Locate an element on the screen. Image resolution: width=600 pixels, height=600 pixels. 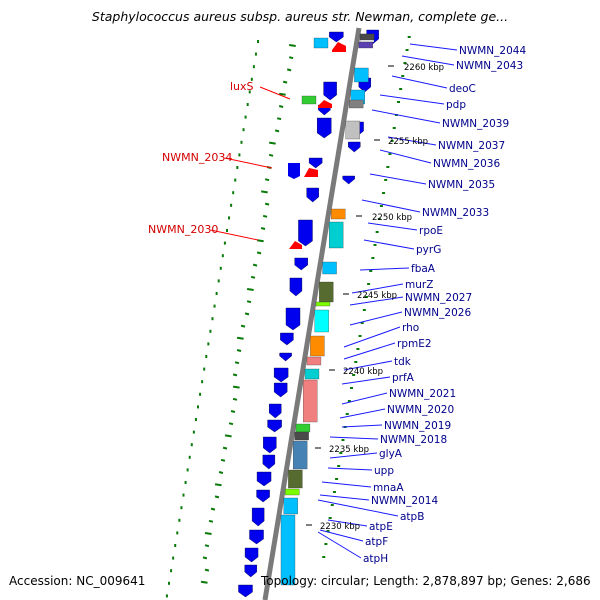
kbp-label: 2230 kbp is located at coordinates (340, 527).